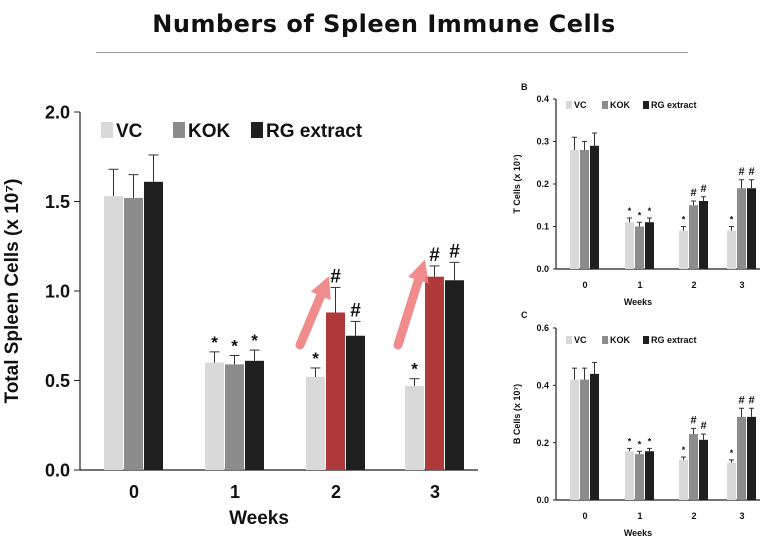  What do you see at coordinates (517, 414) in the screenshot?
I see `y-axis-label: B Cells (x 10⁷)` at bounding box center [517, 414].